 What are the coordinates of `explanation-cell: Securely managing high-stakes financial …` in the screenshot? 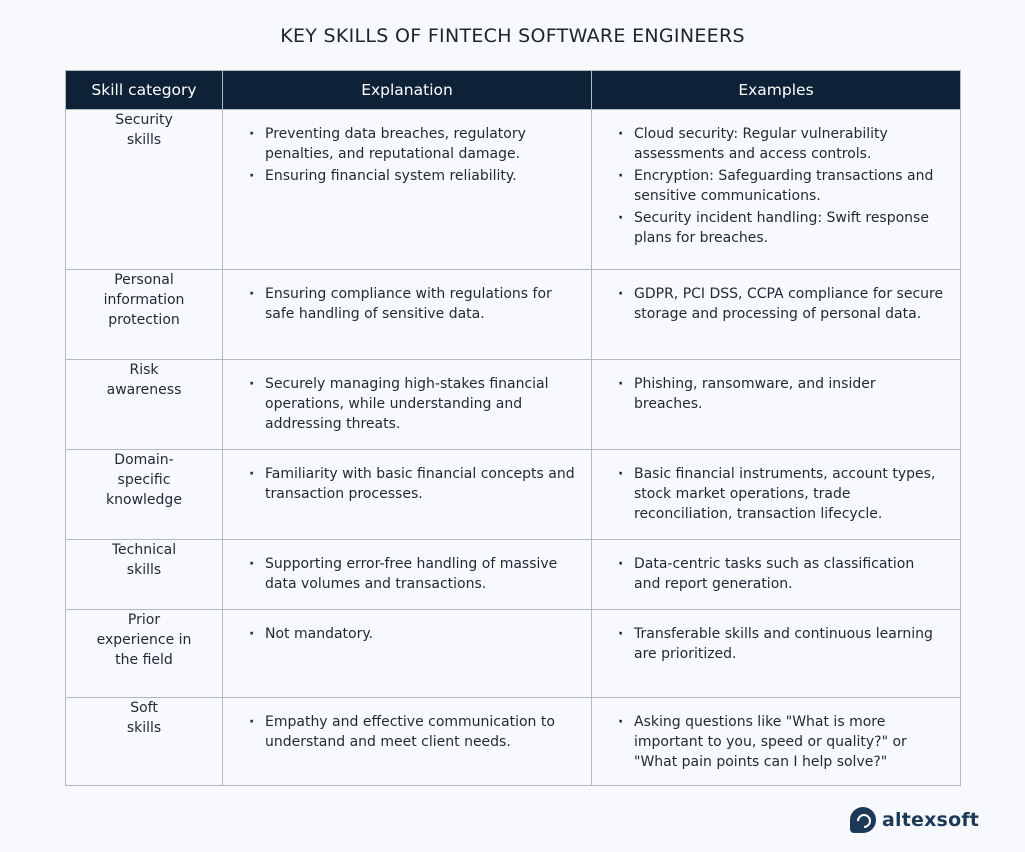 It's located at (407, 404).